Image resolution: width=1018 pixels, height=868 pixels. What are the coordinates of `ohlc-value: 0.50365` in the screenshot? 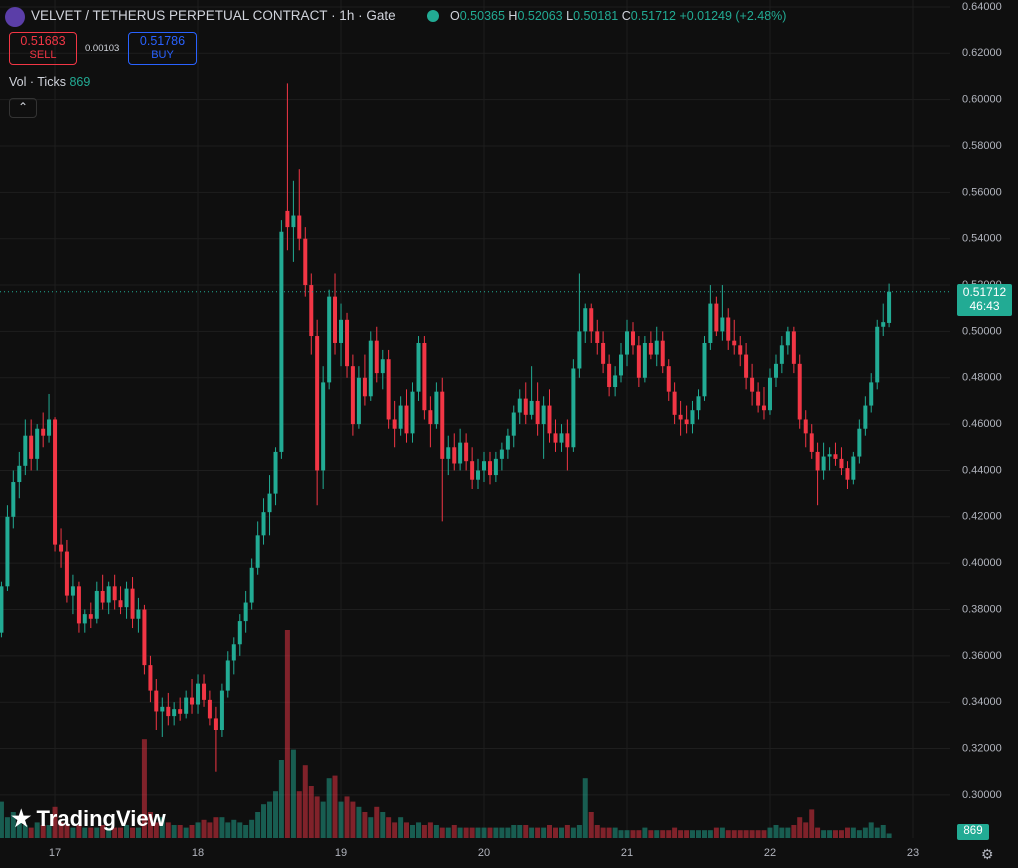 It's located at (482, 16).